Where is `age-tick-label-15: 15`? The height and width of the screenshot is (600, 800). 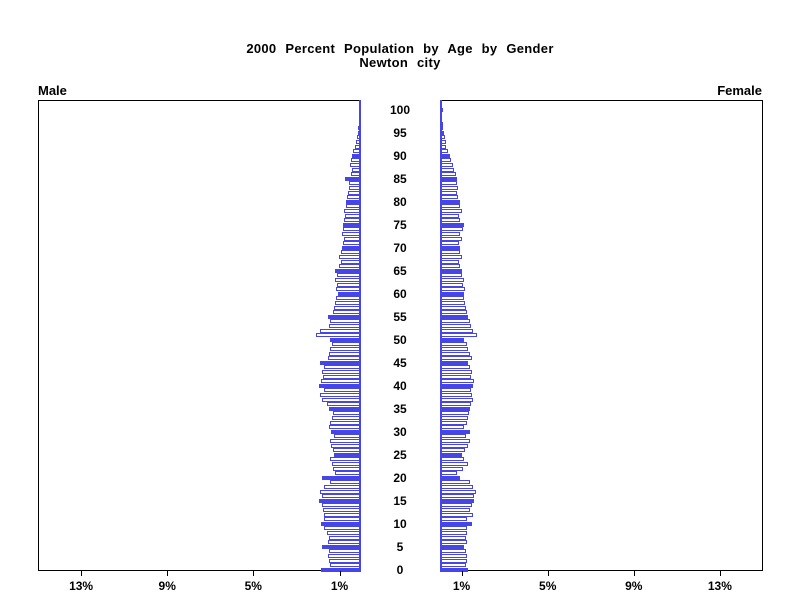 age-tick-label-15: 15 is located at coordinates (400, 500).